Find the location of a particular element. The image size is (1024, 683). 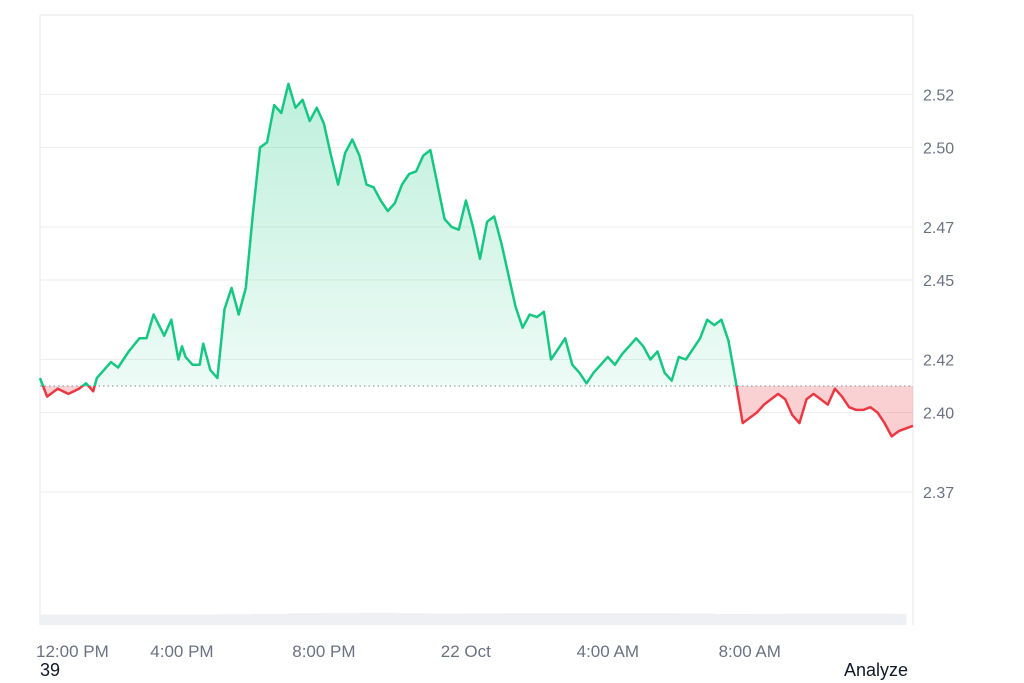

area-down is located at coordinates (476, 411).